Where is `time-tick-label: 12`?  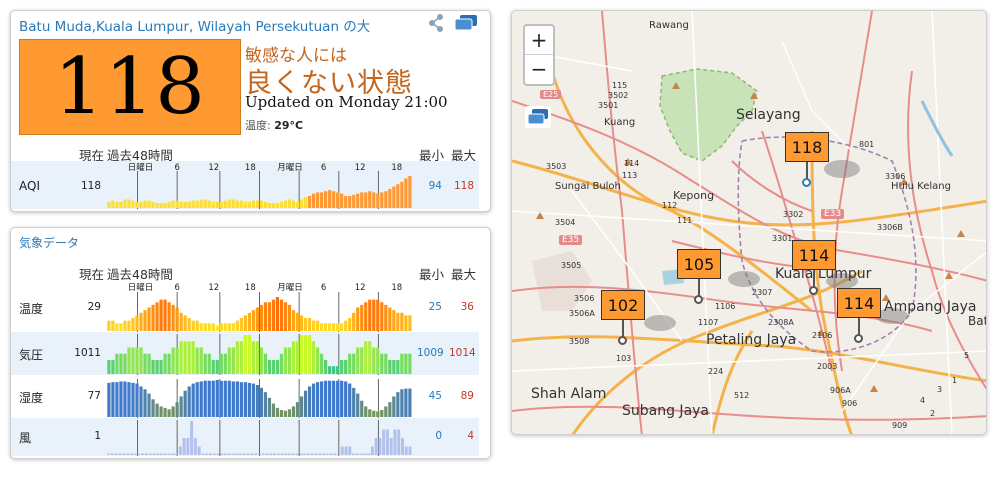 time-tick-label: 12 is located at coordinates (360, 288).